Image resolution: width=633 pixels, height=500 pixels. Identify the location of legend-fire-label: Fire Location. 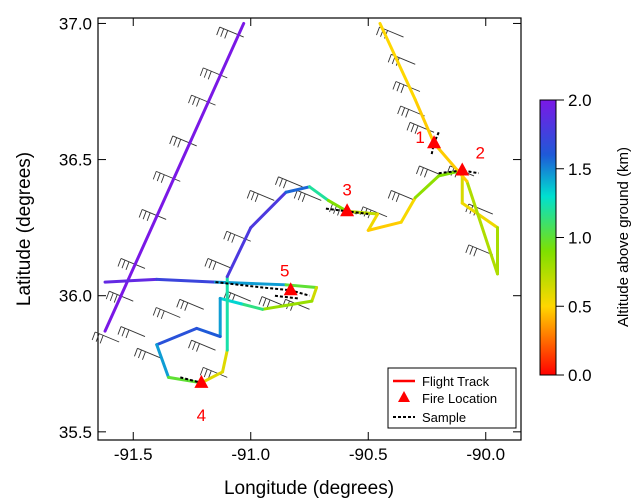
(459, 398).